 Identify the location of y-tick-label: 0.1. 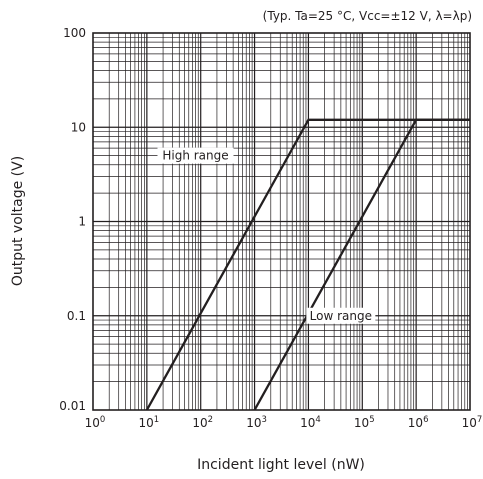
(76, 316).